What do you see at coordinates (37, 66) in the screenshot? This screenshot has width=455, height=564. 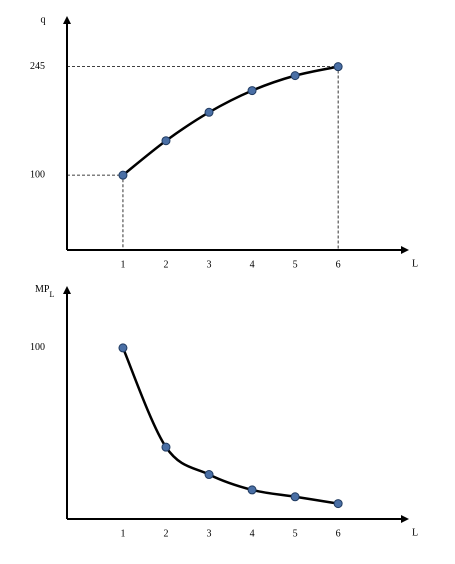 I see `y-tick-label: 245` at bounding box center [37, 66].